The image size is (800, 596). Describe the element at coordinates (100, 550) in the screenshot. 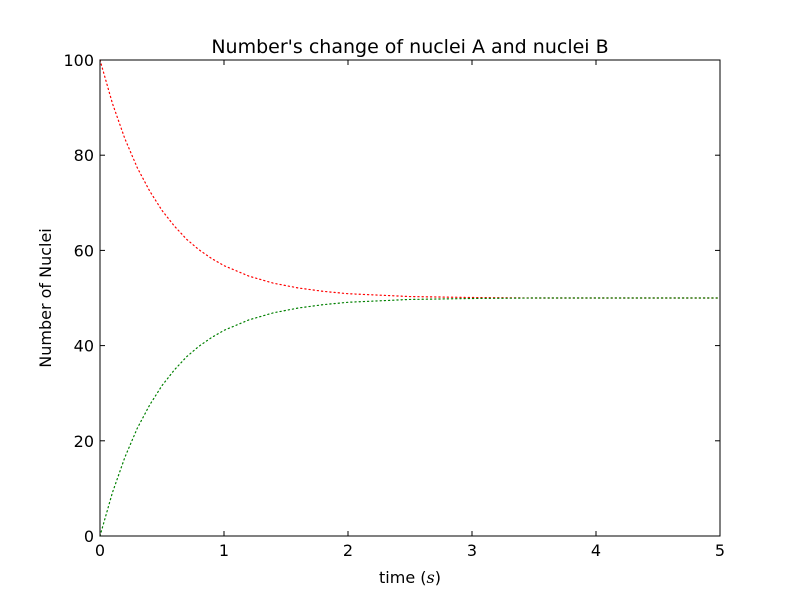

I see `x-tick-label: 0` at that location.